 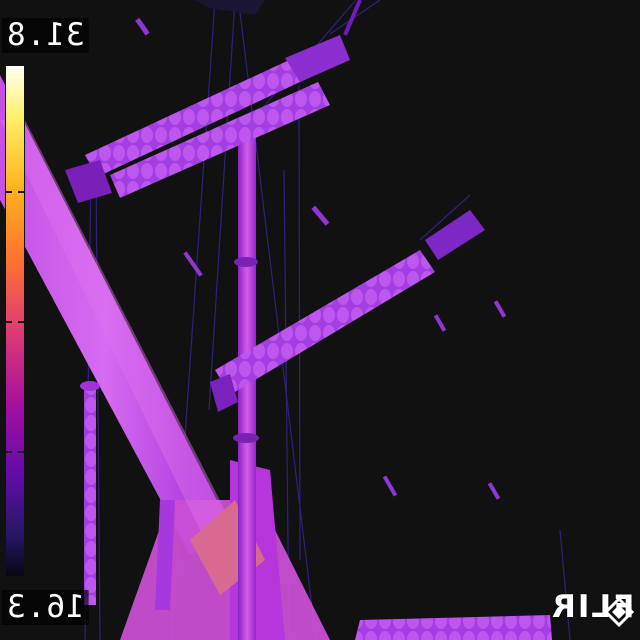 I want to click on temperature-max-label: 31.8, so click(x=45, y=35).